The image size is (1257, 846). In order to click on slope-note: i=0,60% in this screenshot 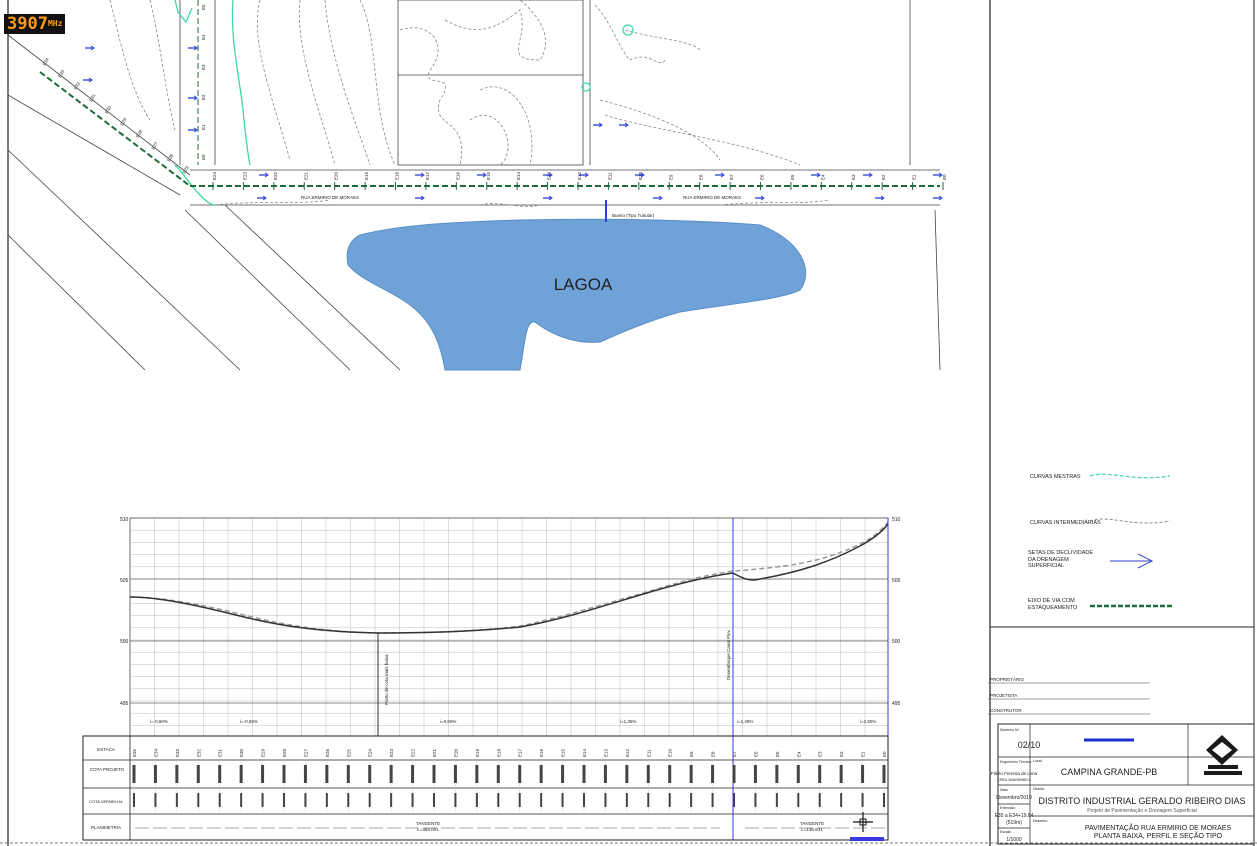, I will do `click(448, 721)`.